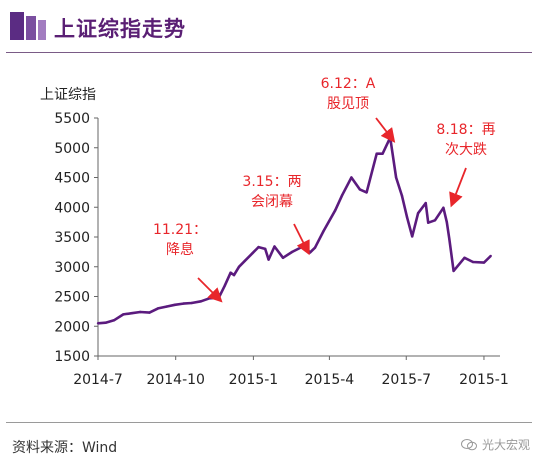 The image size is (542, 468). Describe the element at coordinates (64, 447) in the screenshot. I see `source-note: 资料来源：Wind` at that location.